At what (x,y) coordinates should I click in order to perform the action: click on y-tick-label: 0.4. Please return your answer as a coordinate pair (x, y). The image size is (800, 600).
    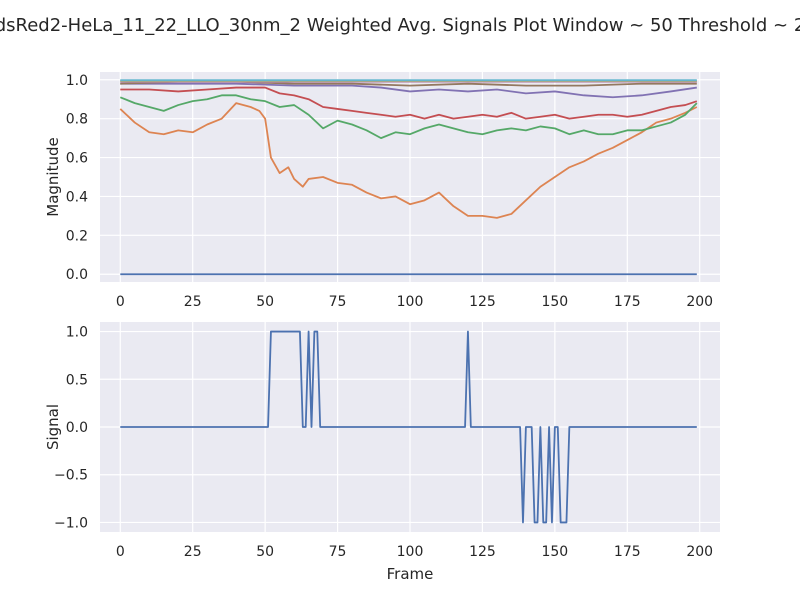
    Looking at the image, I should click on (77, 197).